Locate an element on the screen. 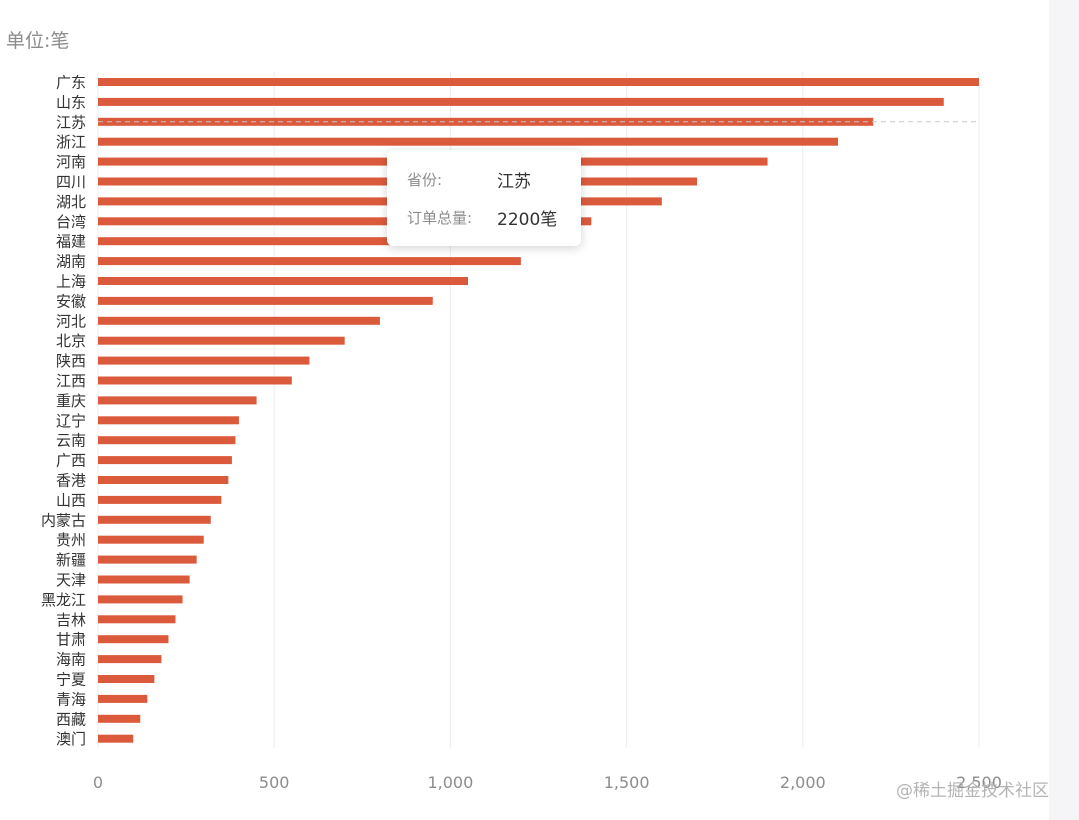 This screenshot has height=820, width=1079. category-label: 福建 is located at coordinates (71, 242).